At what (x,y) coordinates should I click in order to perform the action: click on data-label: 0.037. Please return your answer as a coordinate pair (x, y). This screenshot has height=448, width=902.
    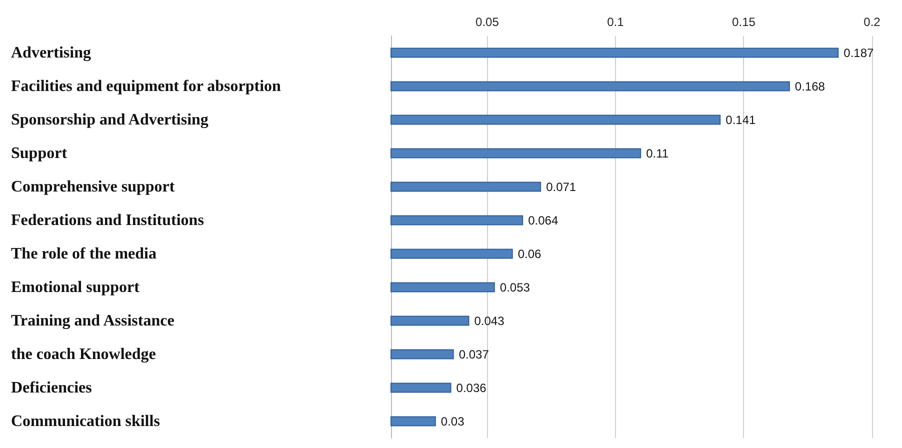
    Looking at the image, I should click on (474, 354).